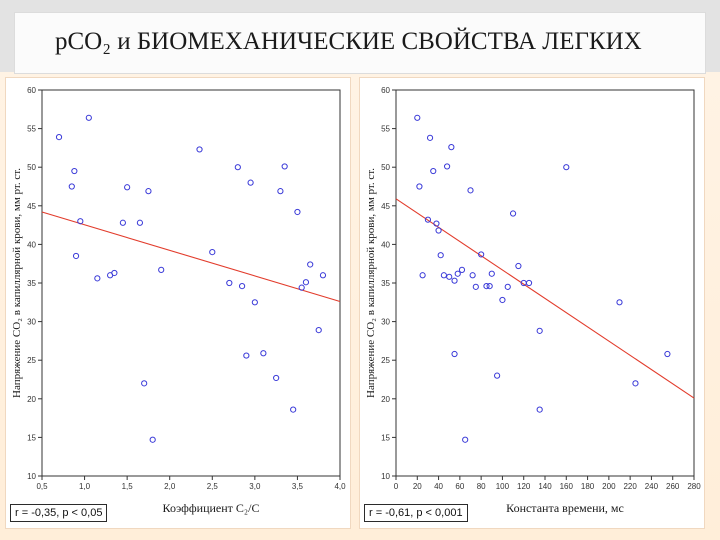  What do you see at coordinates (503, 486) in the screenshot?
I see `x-tick-label: 100` at bounding box center [503, 486].